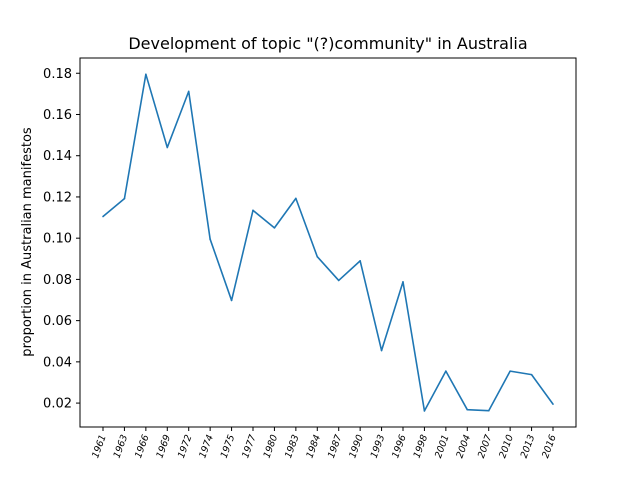 Image resolution: width=640 pixels, height=480 pixels. What do you see at coordinates (57, 74) in the screenshot?
I see `y-tick-label: 0.18` at bounding box center [57, 74].